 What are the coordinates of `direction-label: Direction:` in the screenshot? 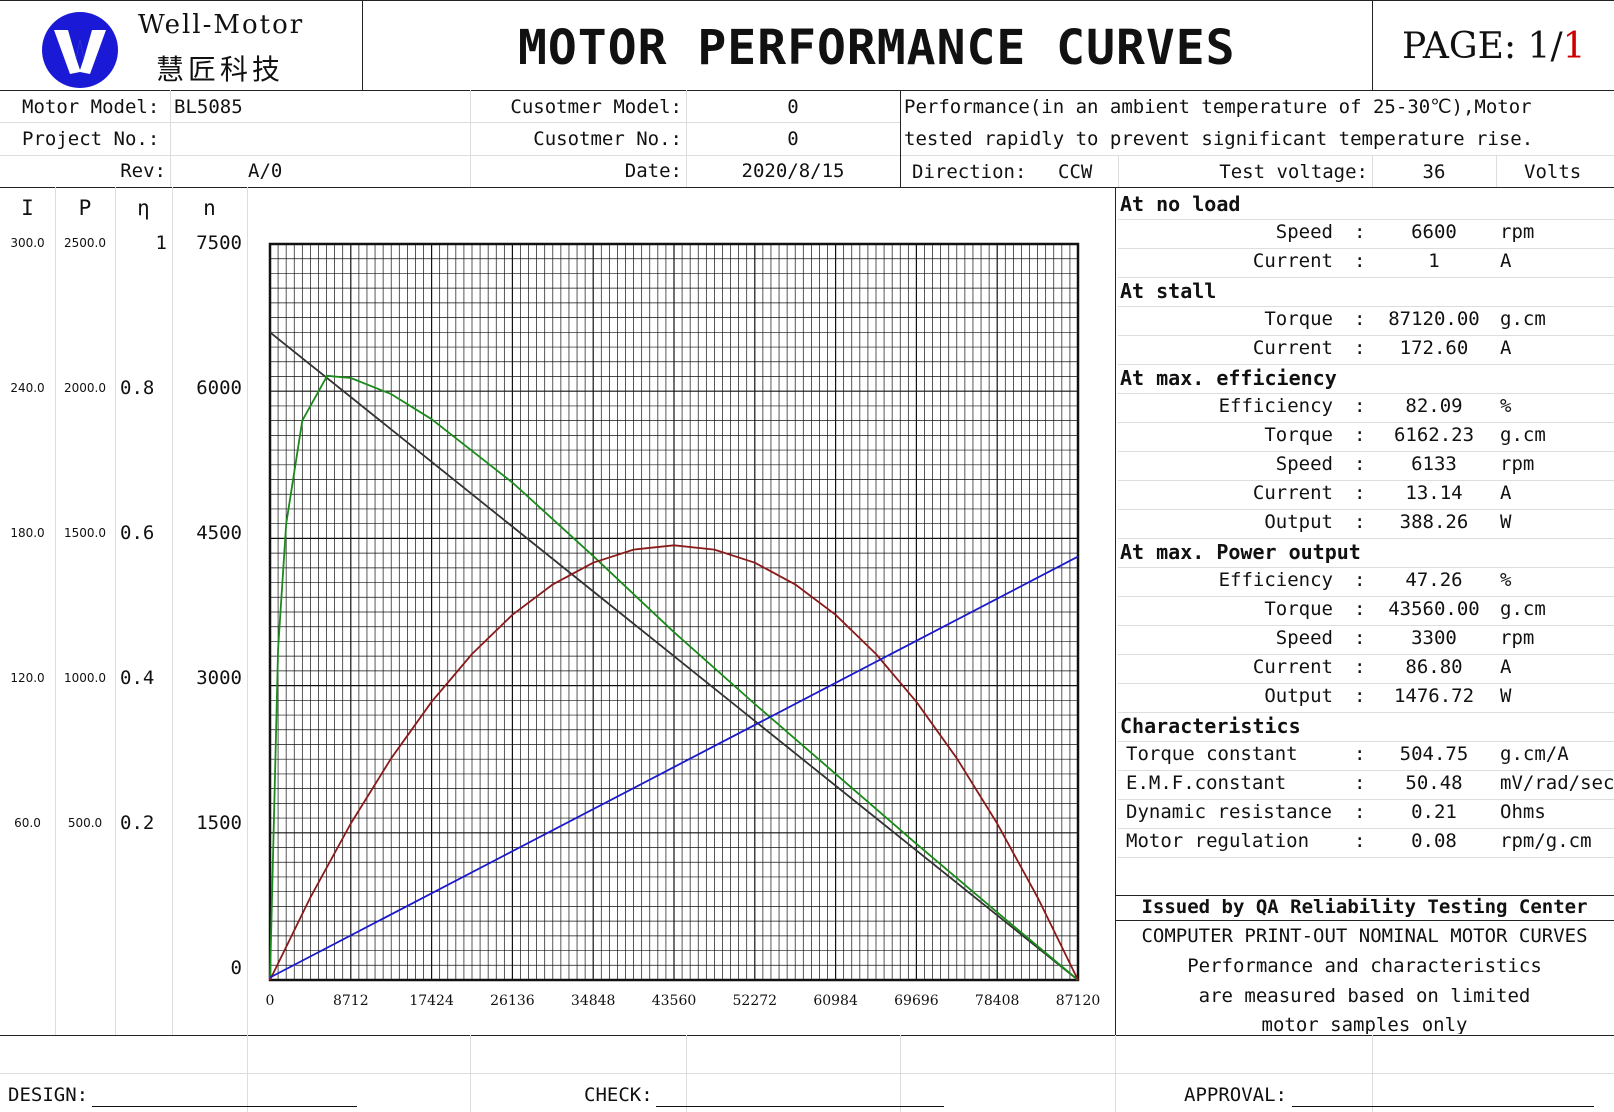 It's located at (969, 172).